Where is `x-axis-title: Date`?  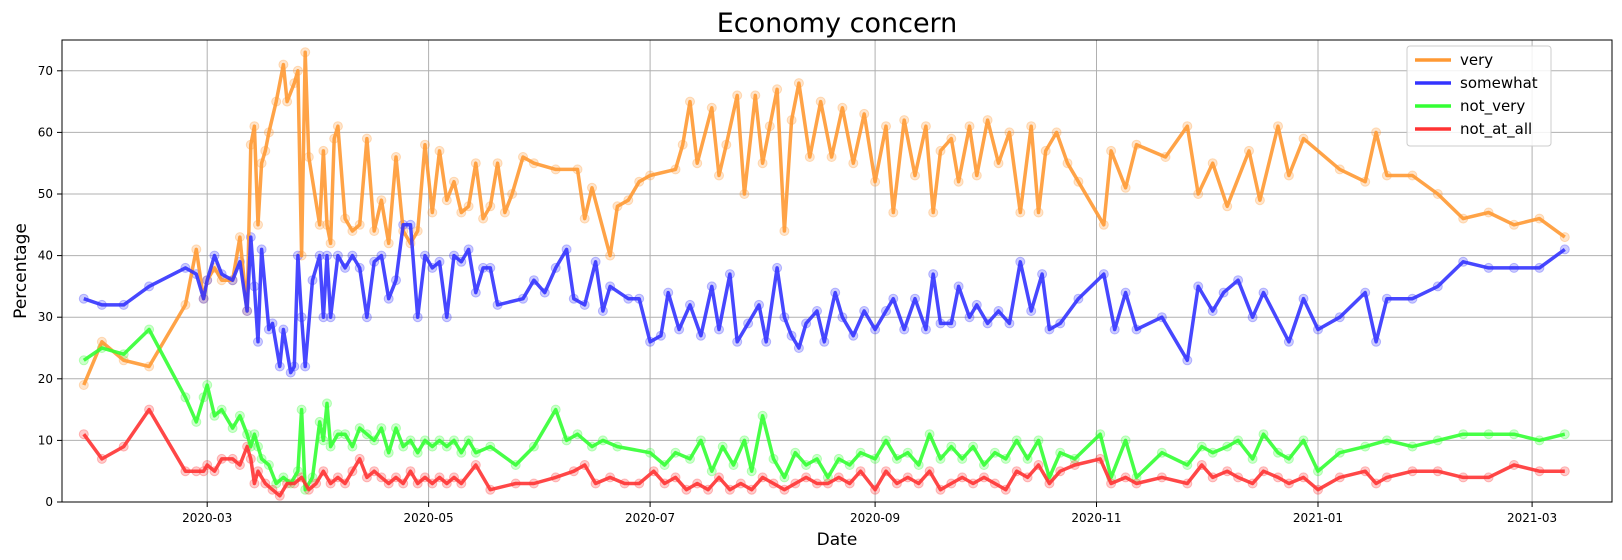
x-axis-title: Date is located at coordinates (837, 540).